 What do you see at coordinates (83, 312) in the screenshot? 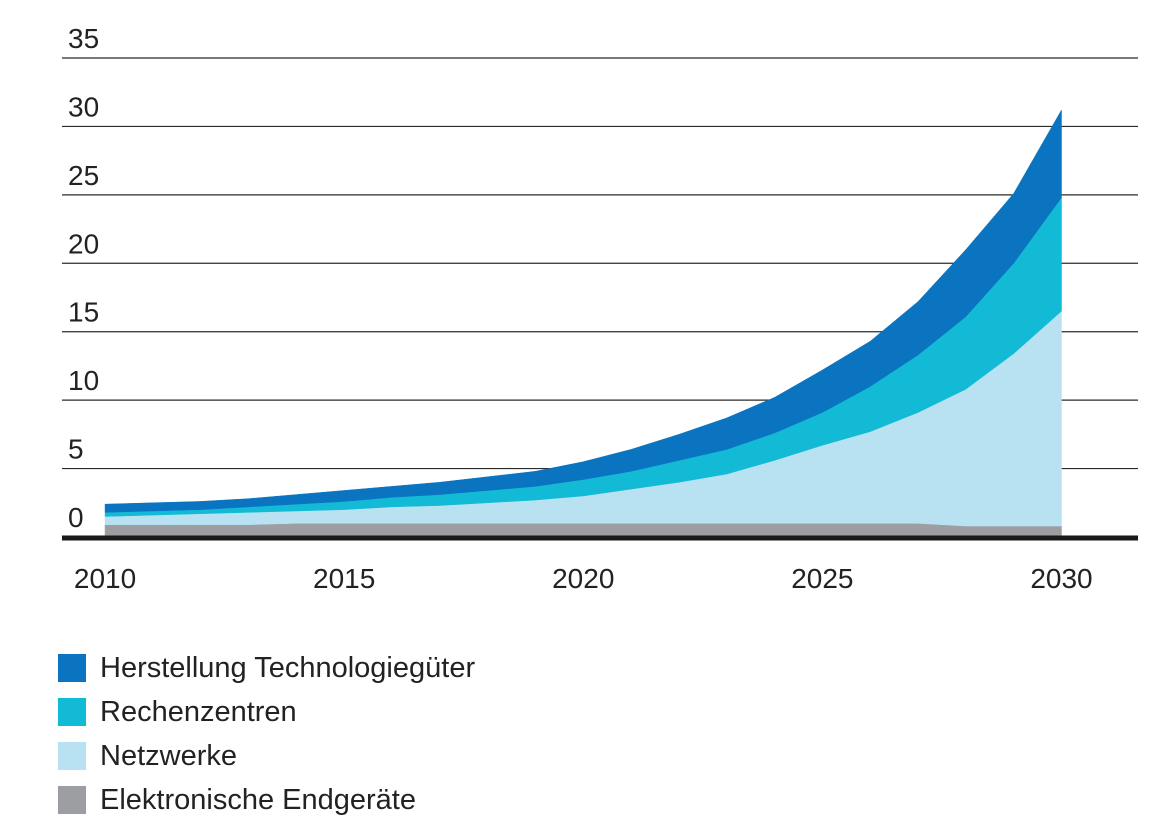
I see `y-tick-label-15: 15` at bounding box center [83, 312].